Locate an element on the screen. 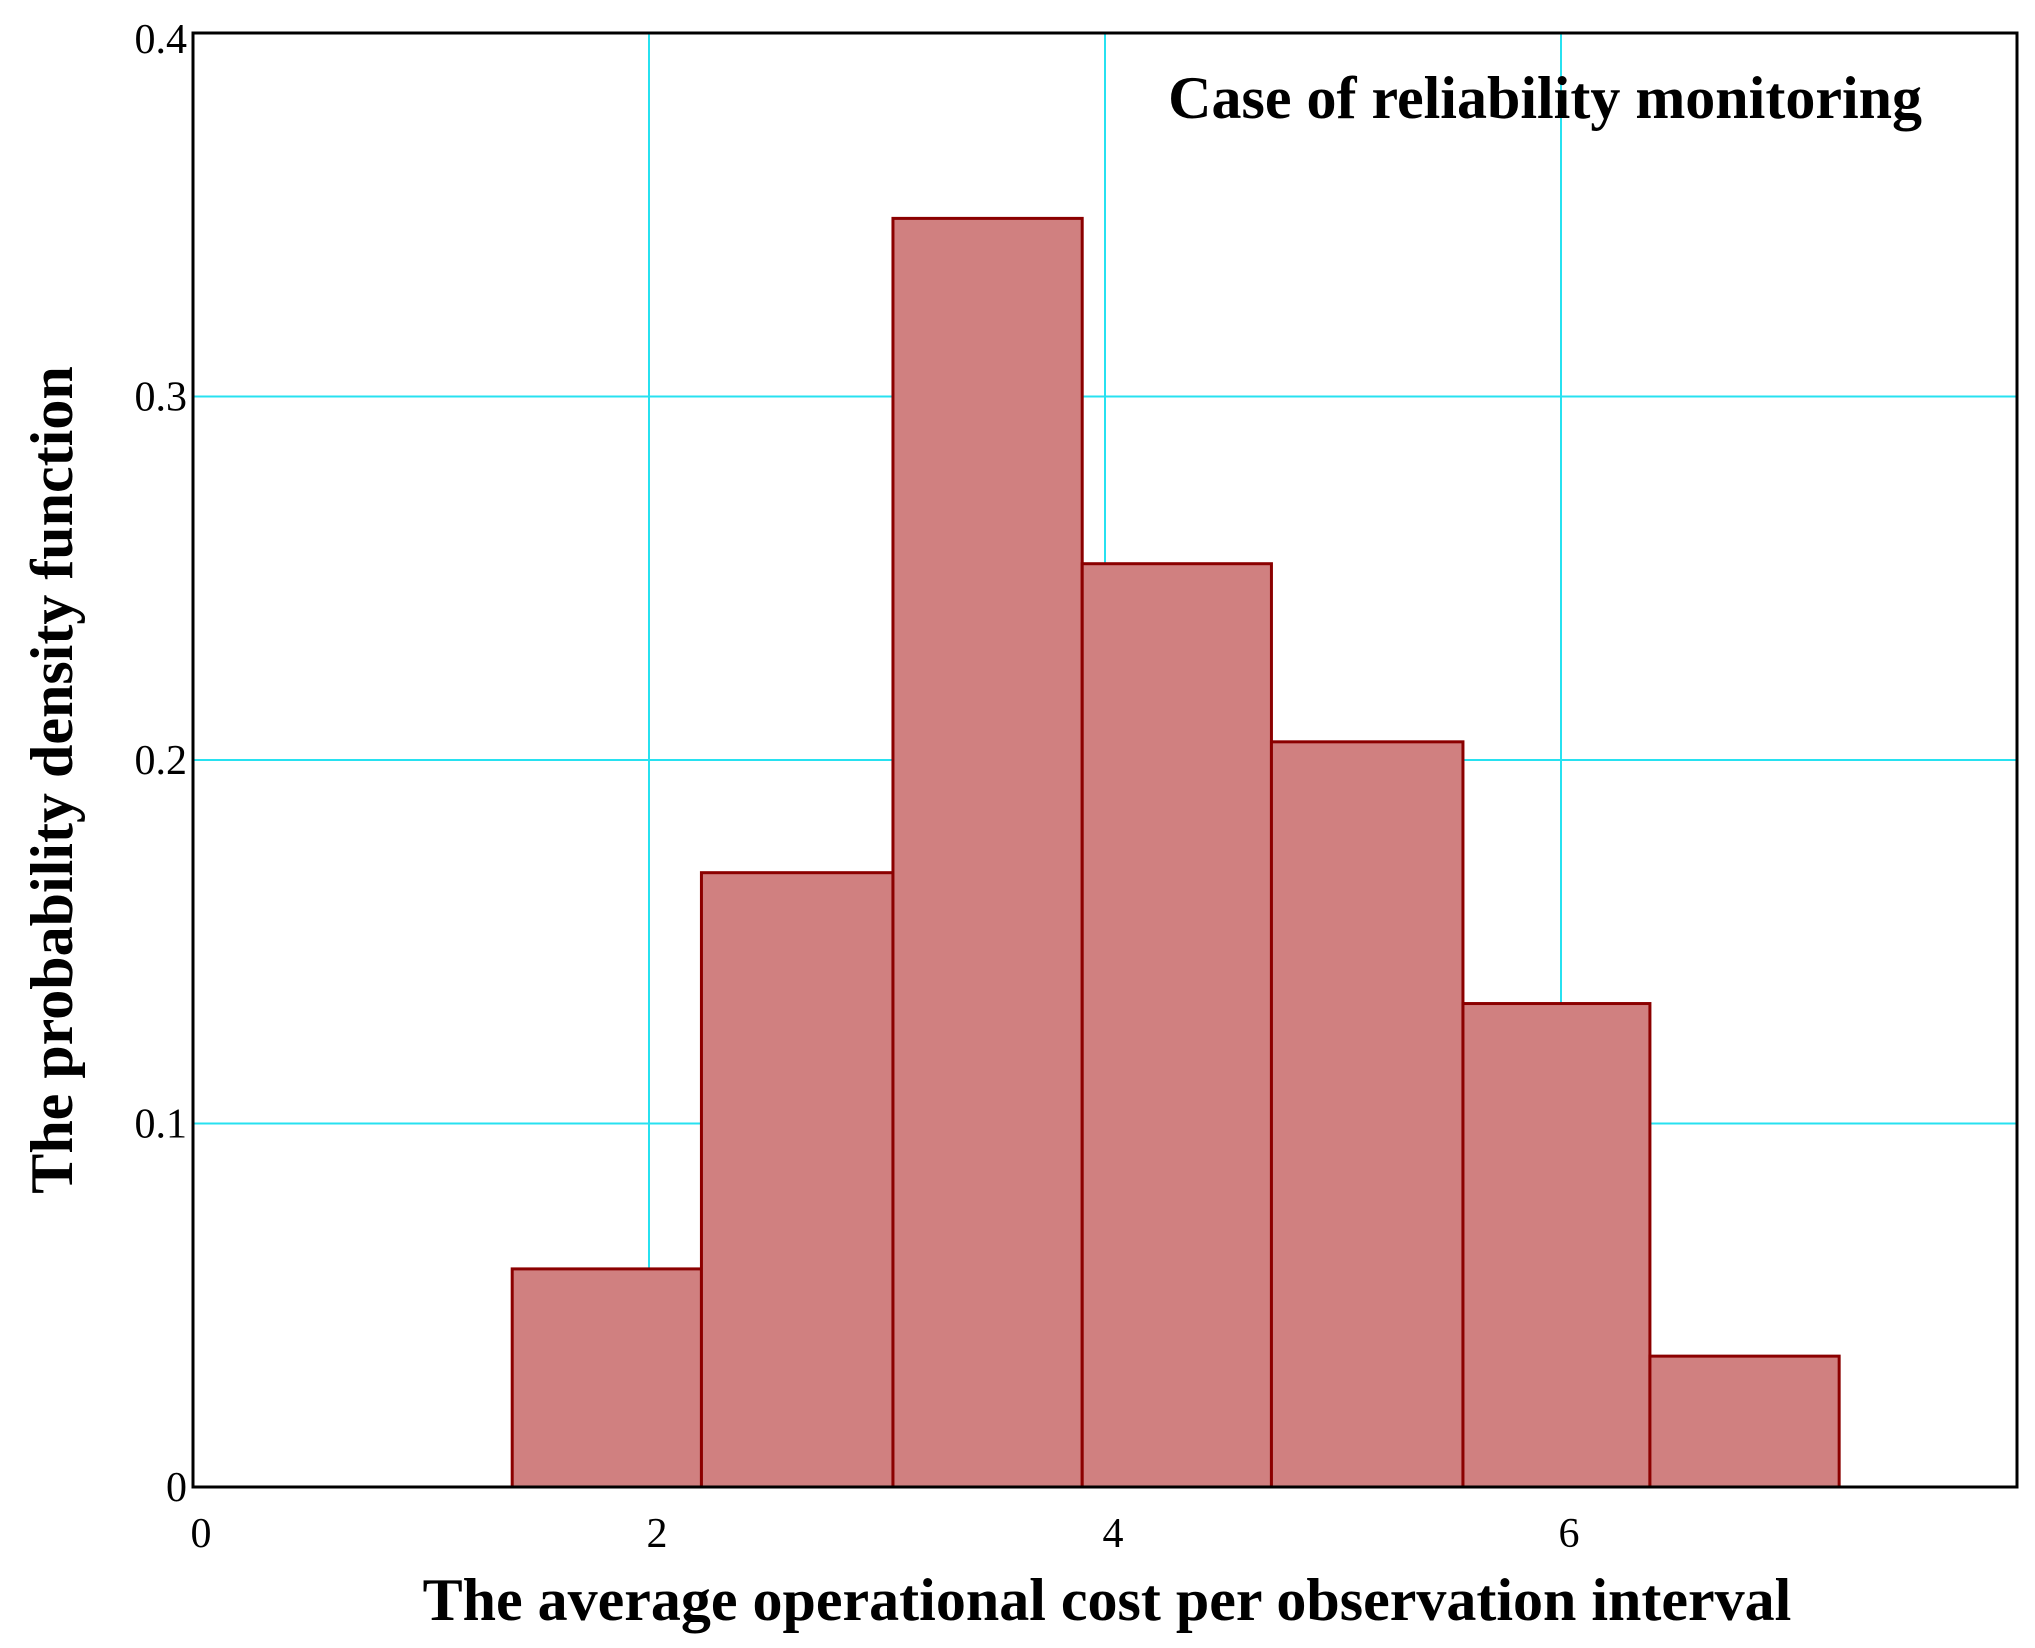 This screenshot has width=2035, height=1648. y-axis-title: The probability density function is located at coordinates (52, 779).